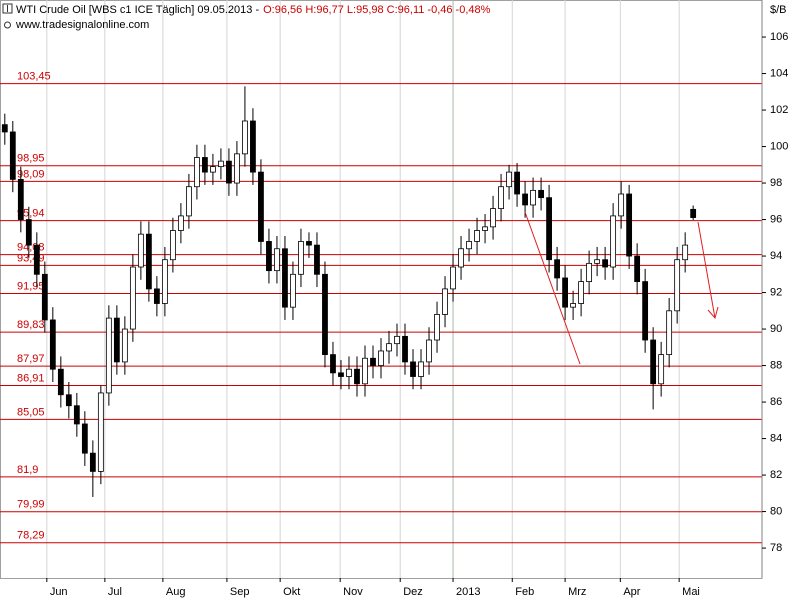  What do you see at coordinates (776, 365) in the screenshot?
I see `y-tick-label: 88` at bounding box center [776, 365].